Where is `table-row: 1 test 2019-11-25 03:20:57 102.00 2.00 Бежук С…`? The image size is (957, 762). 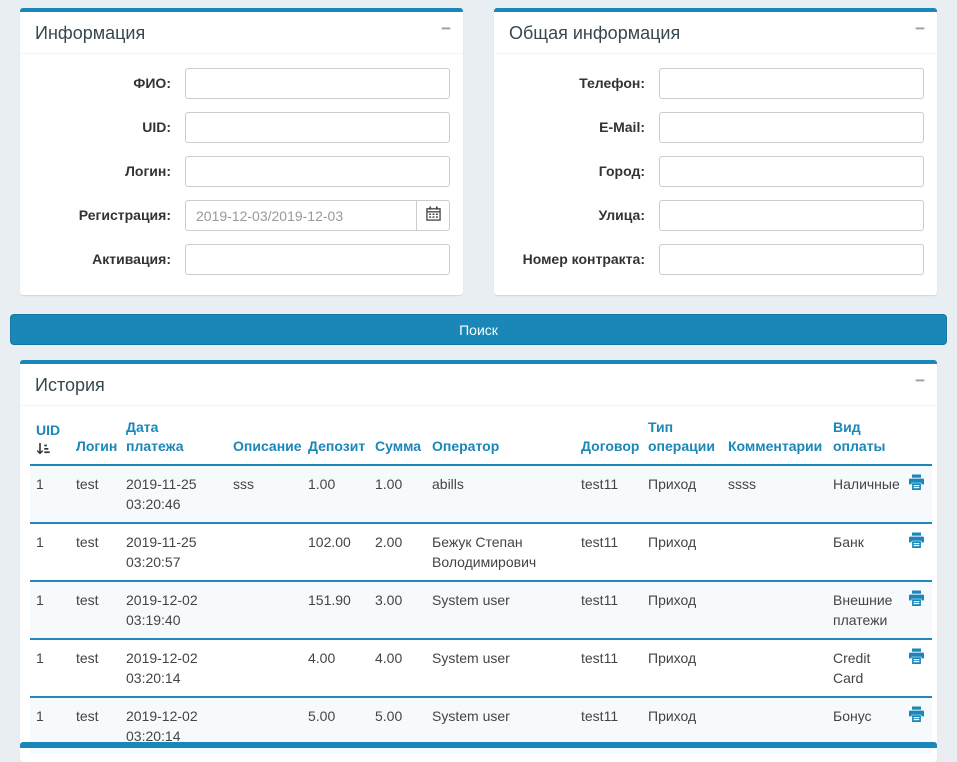 table-row: 1 test 2019-11-25 03:20:57 102.00 2.00 Бежук С… is located at coordinates (481, 551).